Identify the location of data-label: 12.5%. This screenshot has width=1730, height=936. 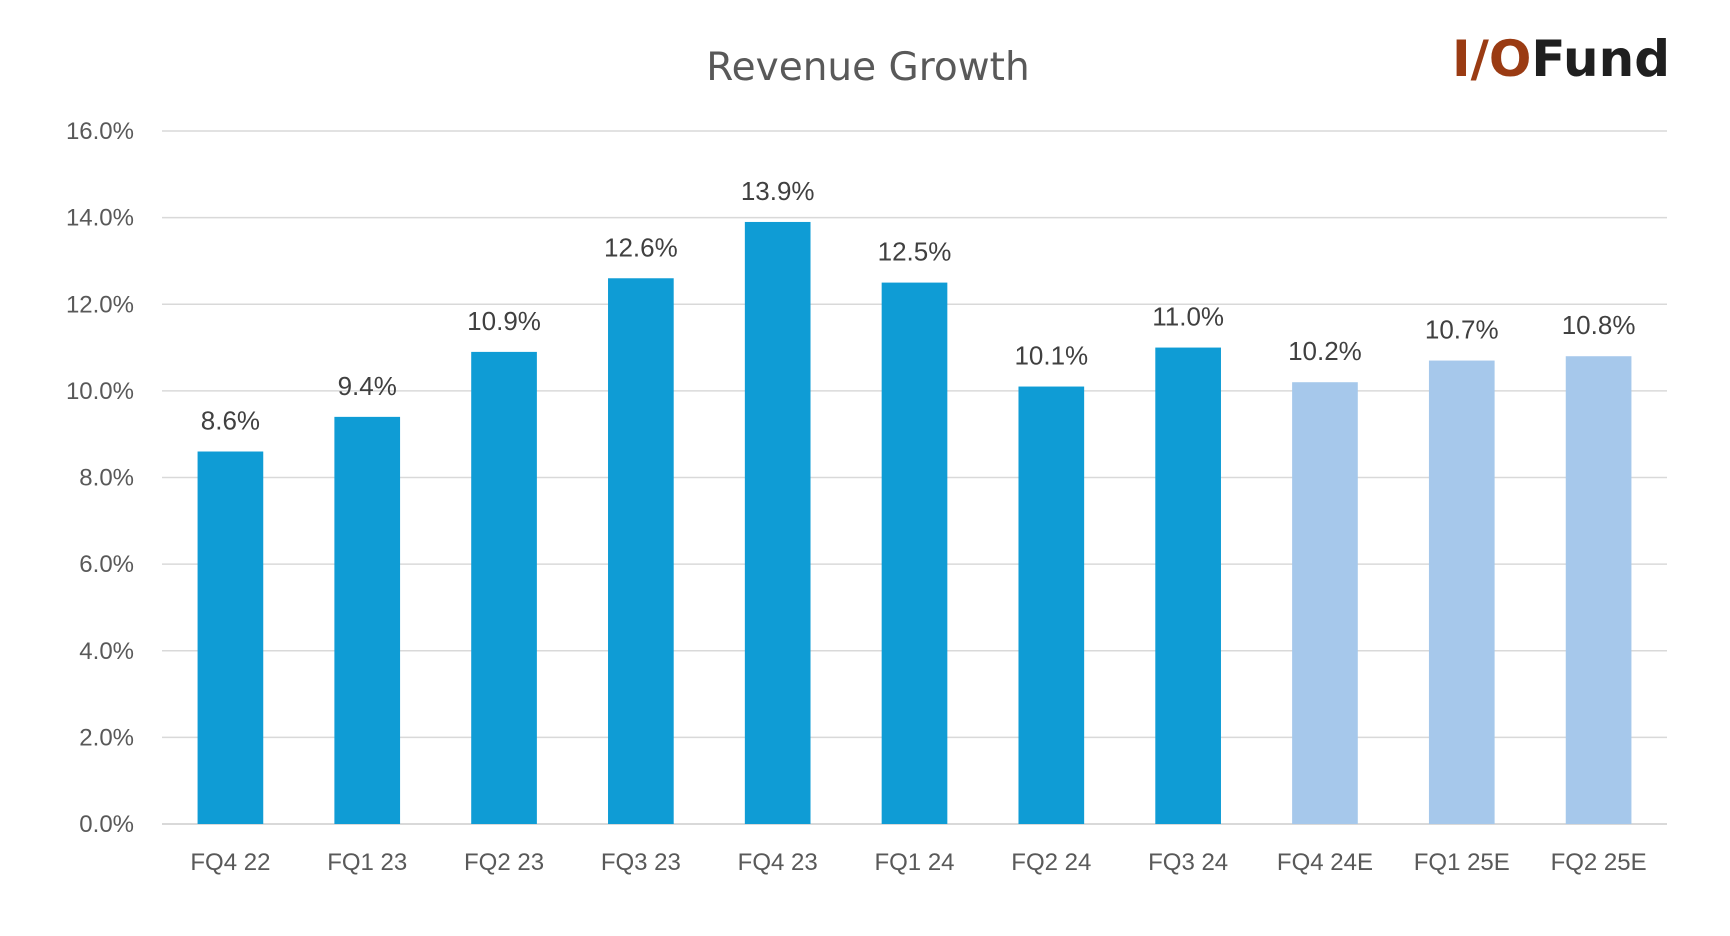
(915, 252).